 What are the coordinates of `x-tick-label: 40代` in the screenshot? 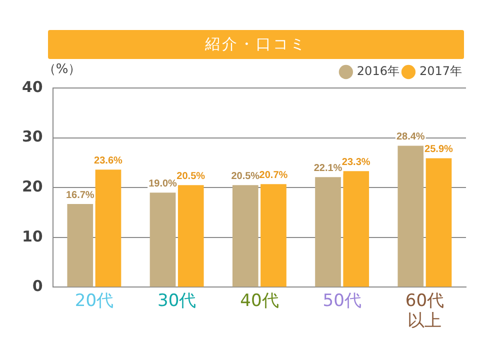 It's located at (259, 300).